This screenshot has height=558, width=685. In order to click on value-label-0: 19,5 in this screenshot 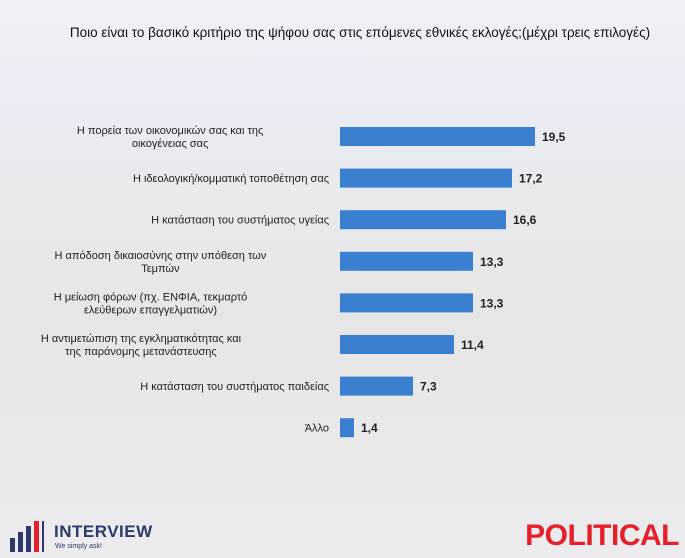, I will do `click(554, 137)`.